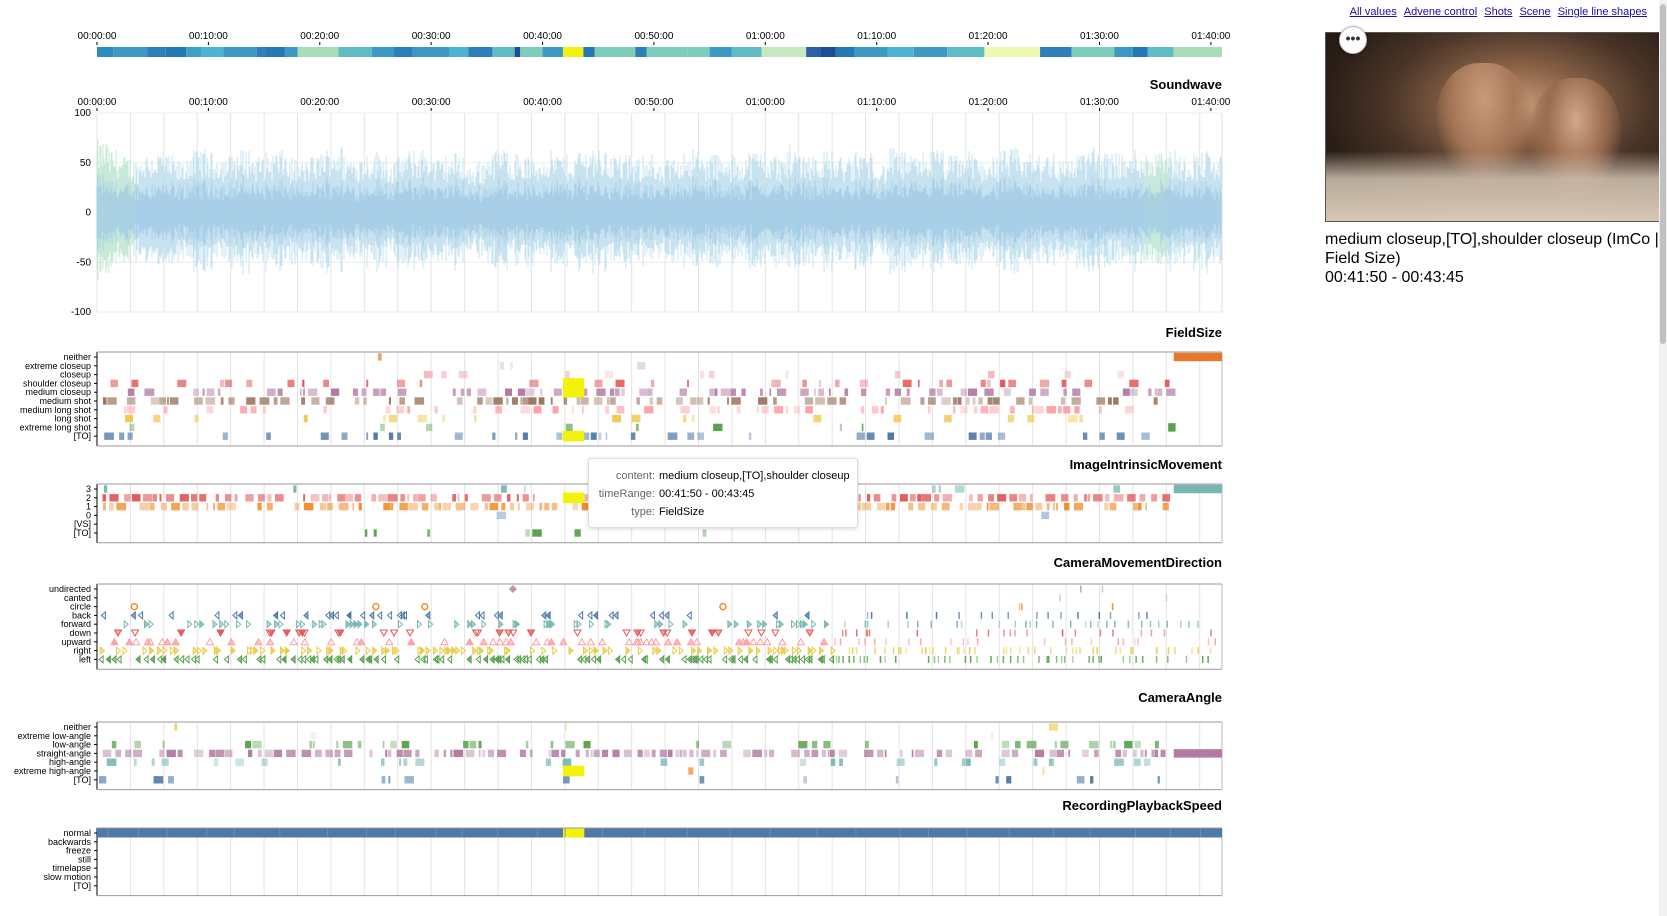 This screenshot has height=916, width=1667. I want to click on scrollbar-thumb, so click(1663, 174).